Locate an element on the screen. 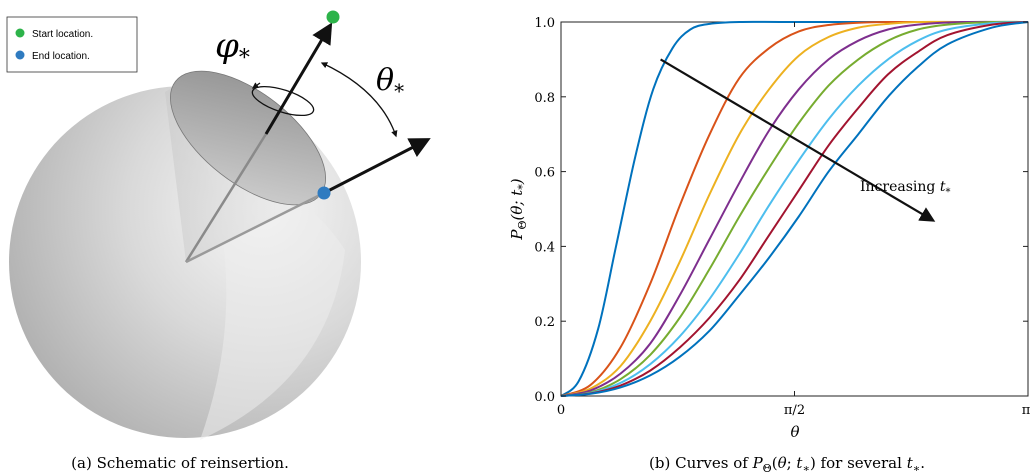 This screenshot has height=475, width=1034. radius-to-start is located at coordinates (226, 198).